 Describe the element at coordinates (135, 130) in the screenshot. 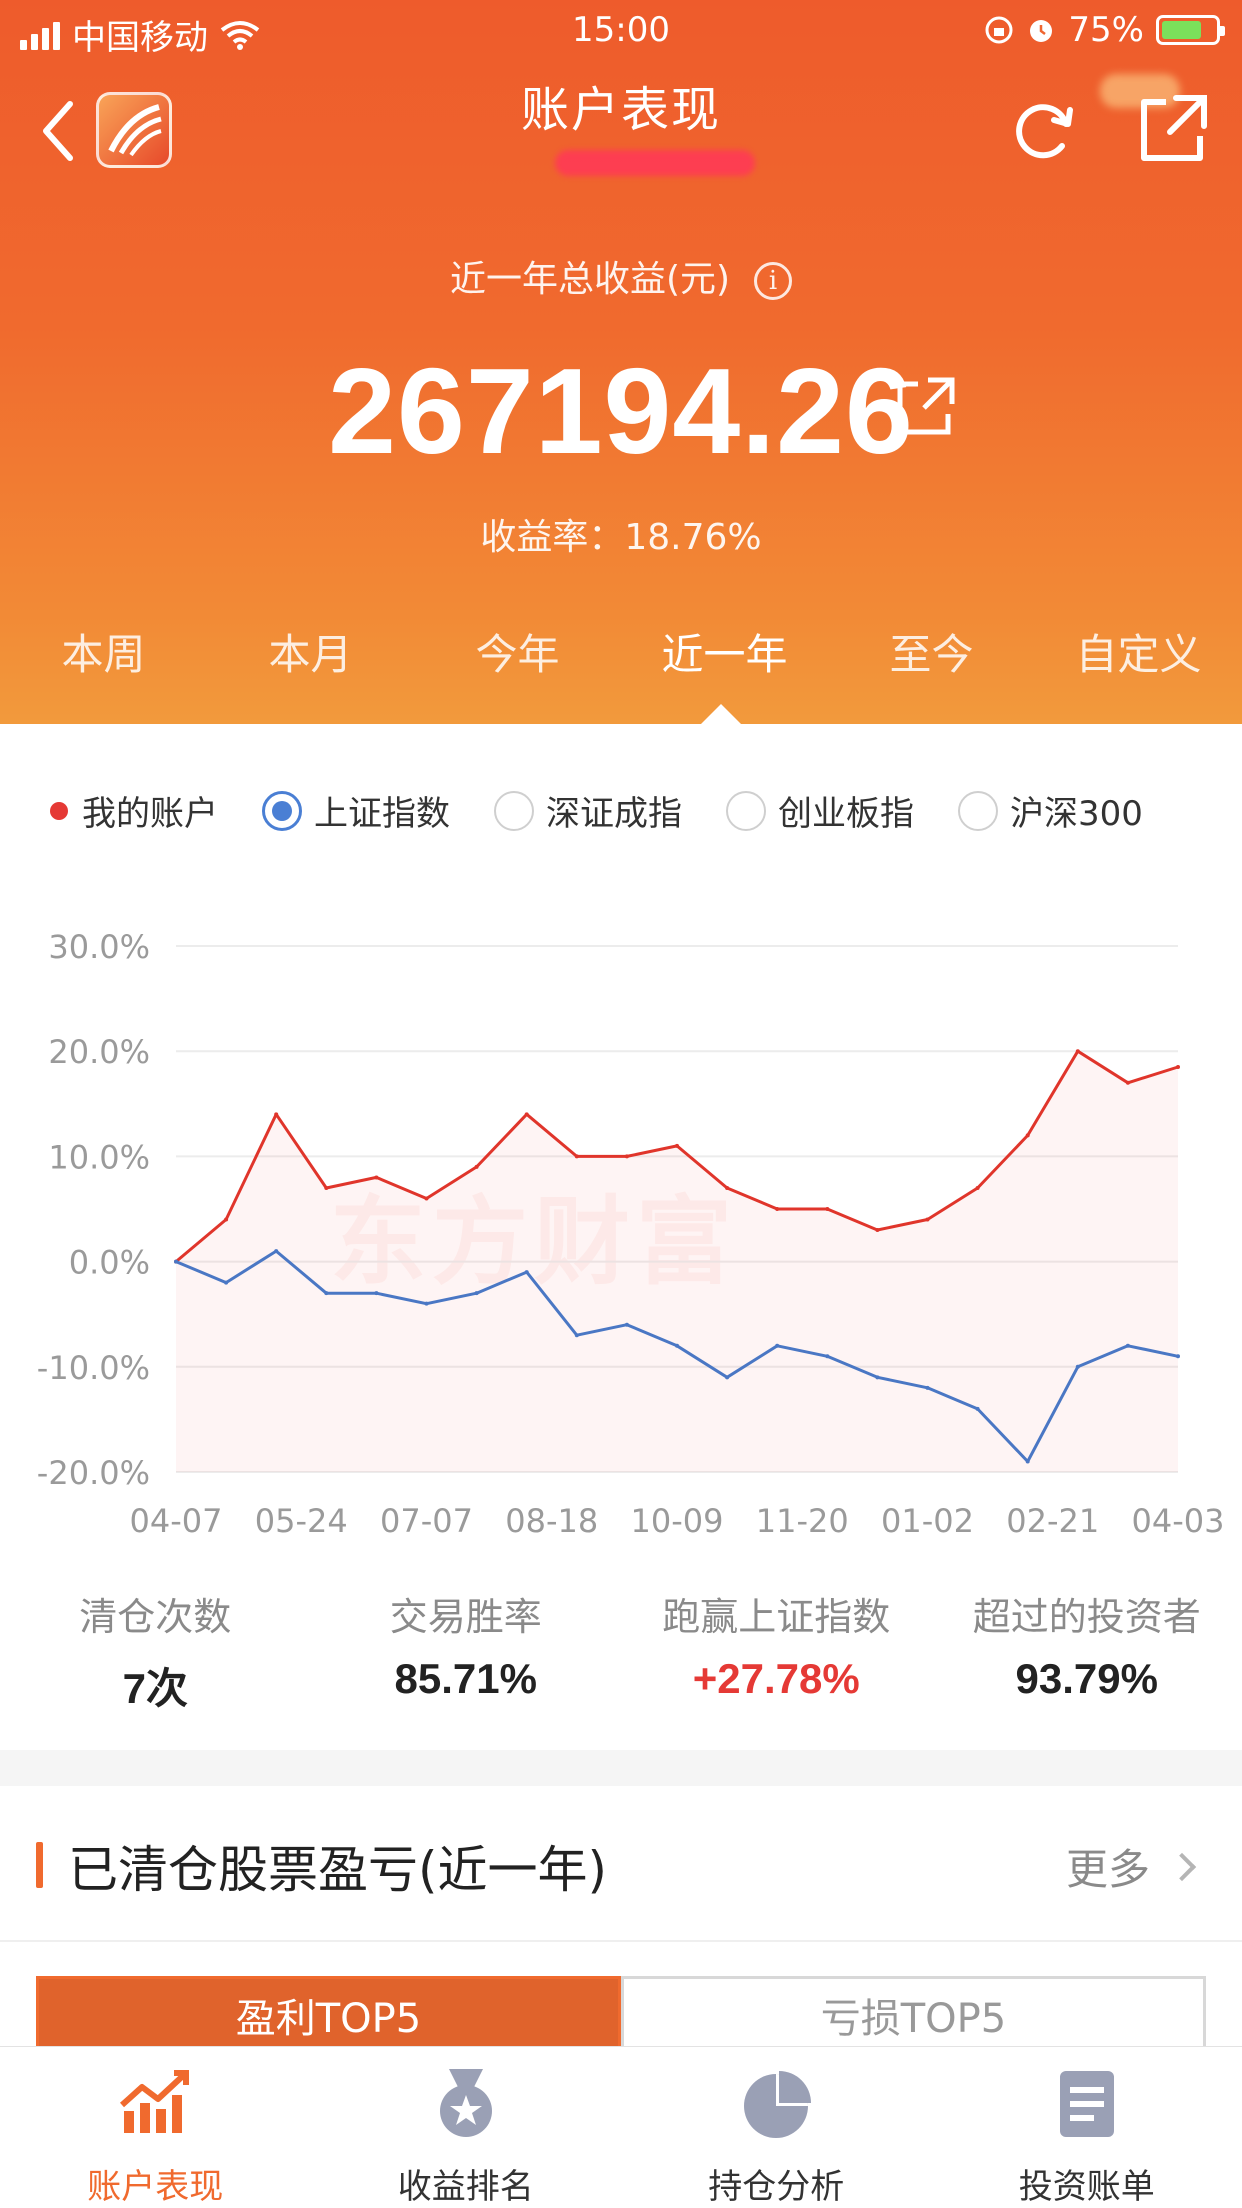

I see `app-logo-icon` at that location.